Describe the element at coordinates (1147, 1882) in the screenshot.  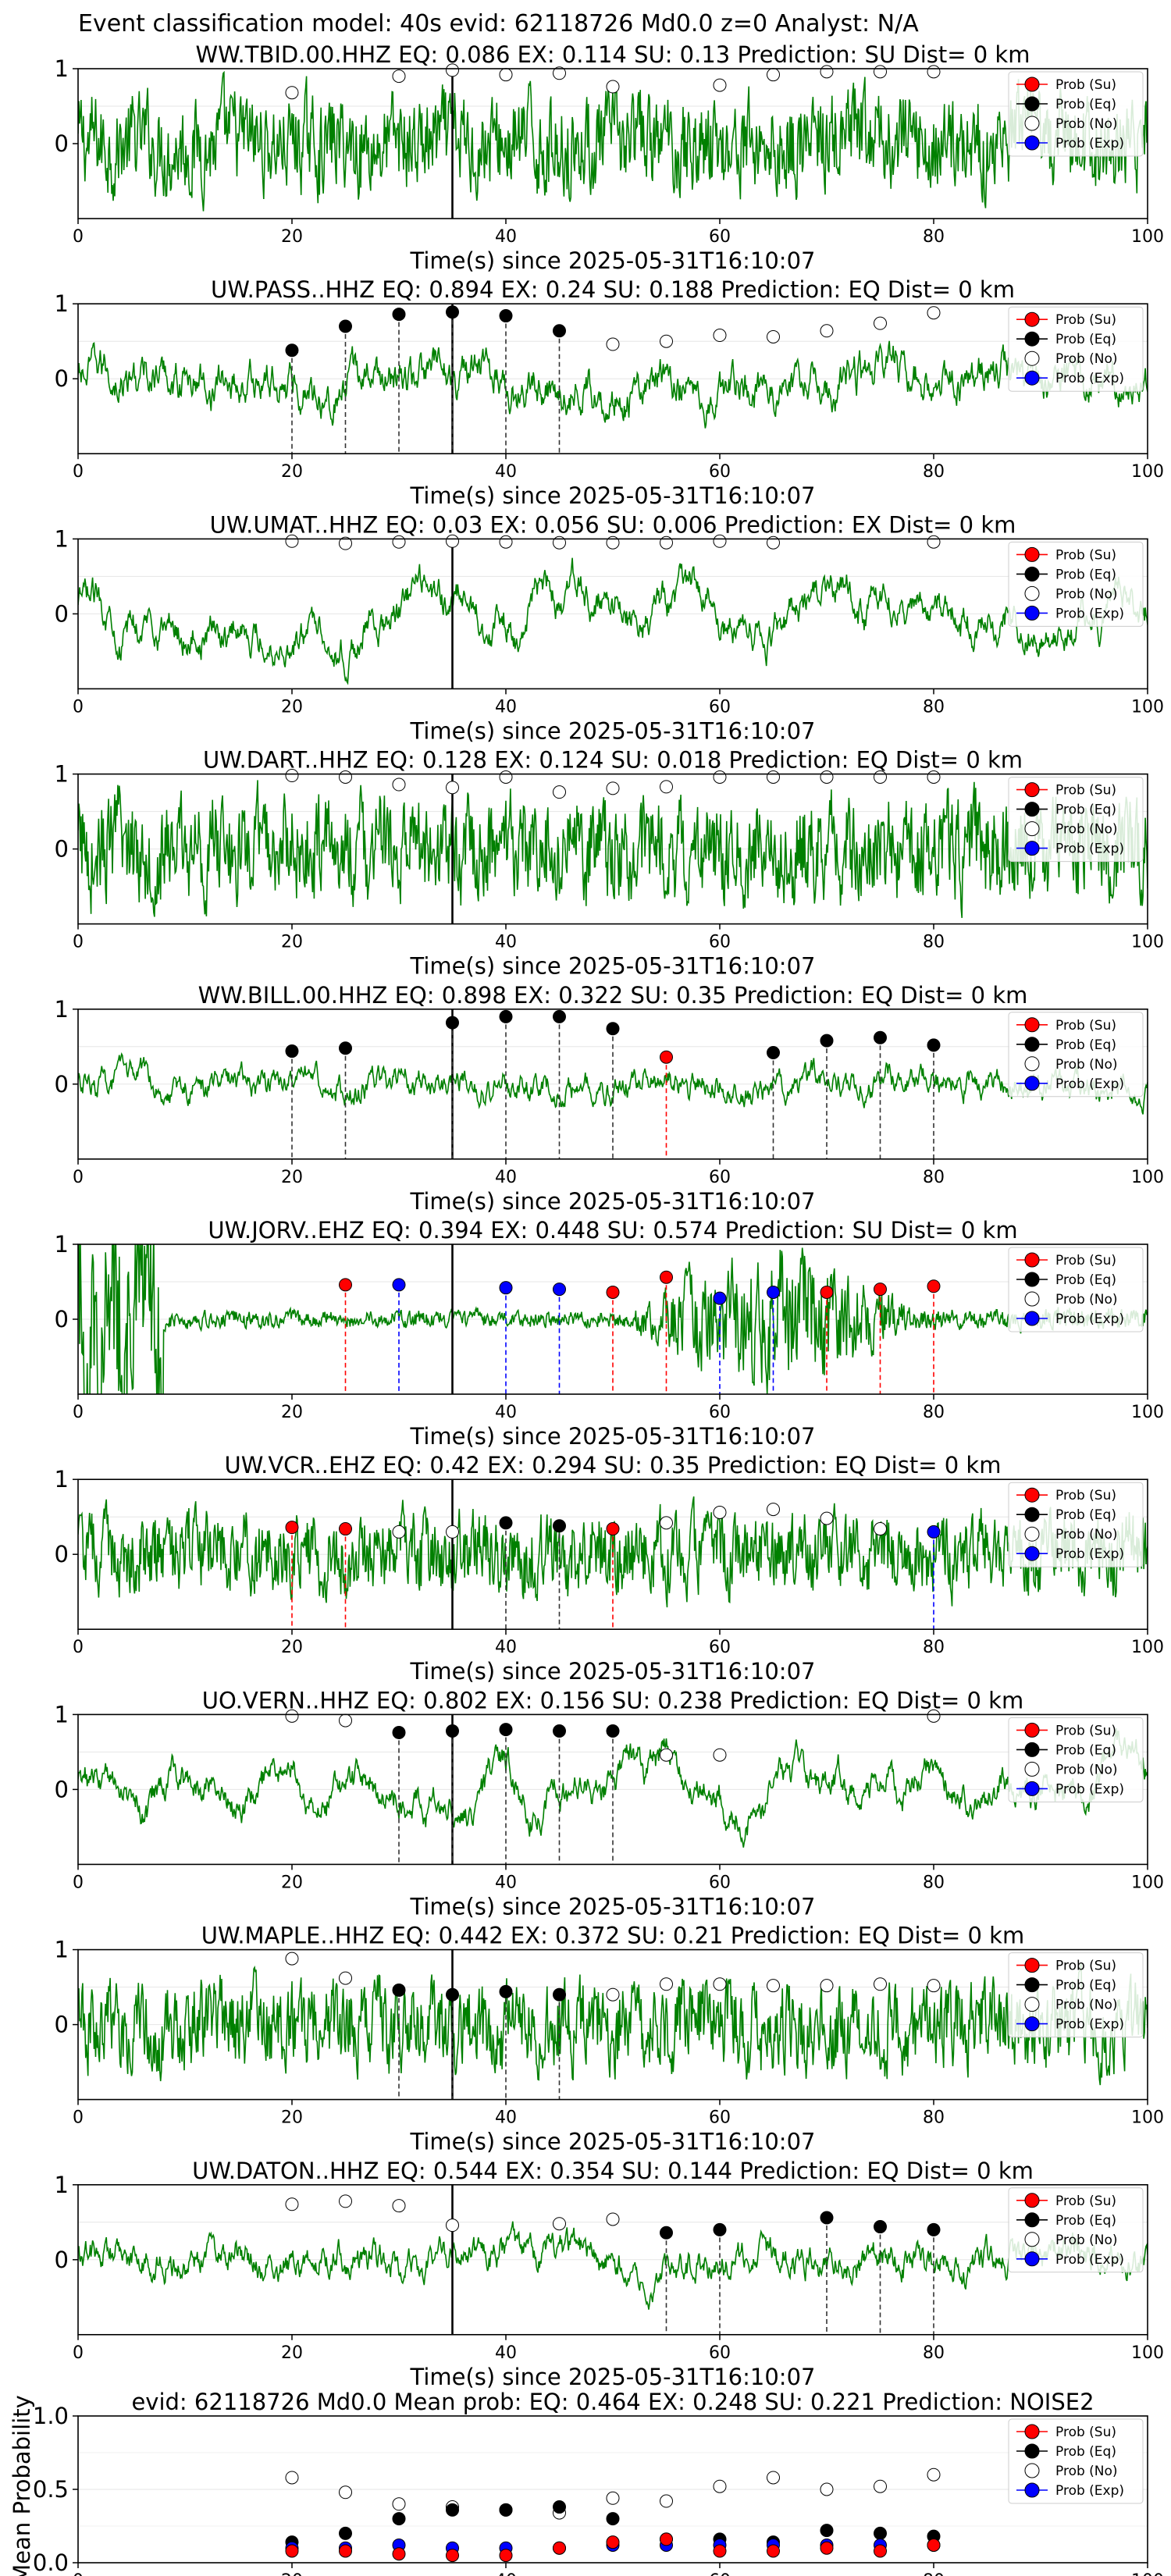
I see `x-tick-label: 100` at that location.